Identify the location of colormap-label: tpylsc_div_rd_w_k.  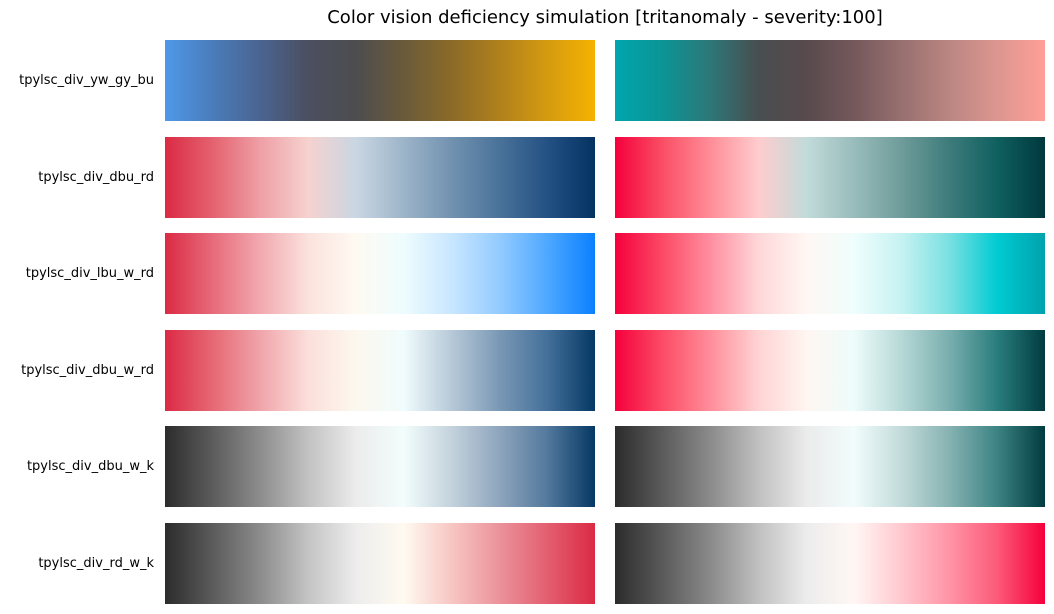
(96, 563).